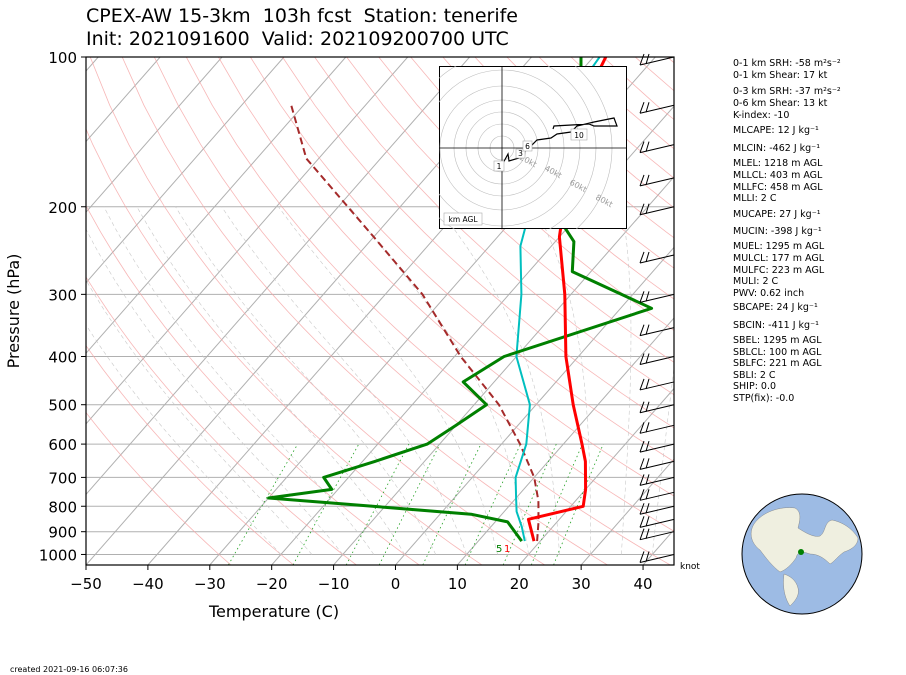 The width and height of the screenshot is (906, 675). Describe the element at coordinates (754, 375) in the screenshot. I see `index-line: SBLI: 2 C` at that location.